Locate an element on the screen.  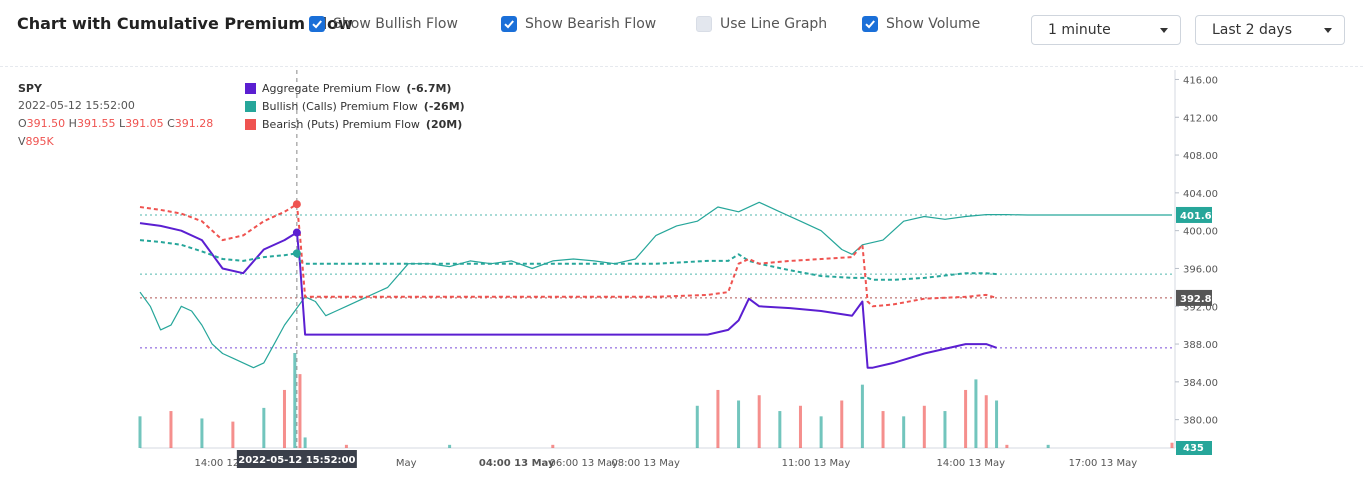
x-tick-label: 04:00 13 May is located at coordinates (517, 463).